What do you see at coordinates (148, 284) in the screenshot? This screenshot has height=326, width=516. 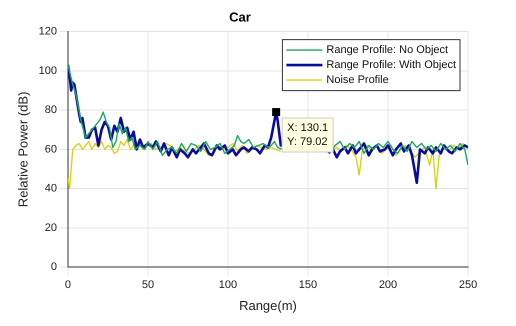 I see `x-tick-label: 50` at bounding box center [148, 284].